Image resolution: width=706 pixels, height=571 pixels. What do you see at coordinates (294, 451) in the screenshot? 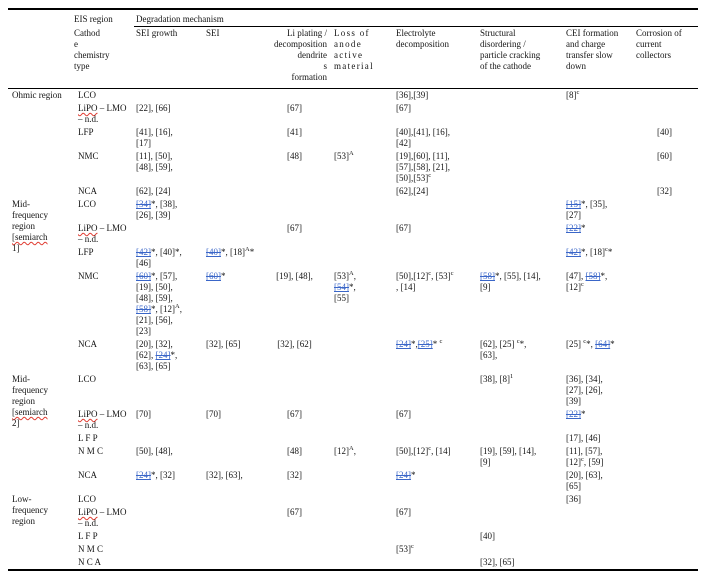
I see `cell-li-plating: [48]` at bounding box center [294, 451].